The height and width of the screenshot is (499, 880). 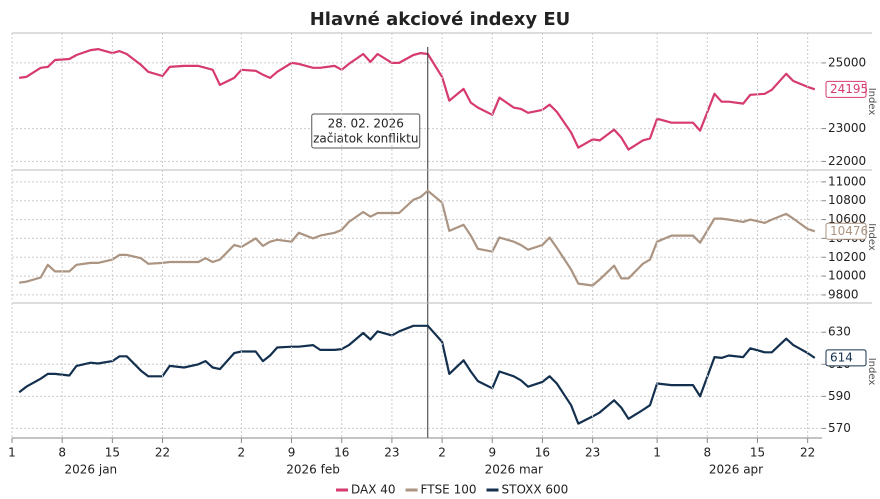 What do you see at coordinates (847, 62) in the screenshot?
I see `y-tick-label: 25000` at bounding box center [847, 62].